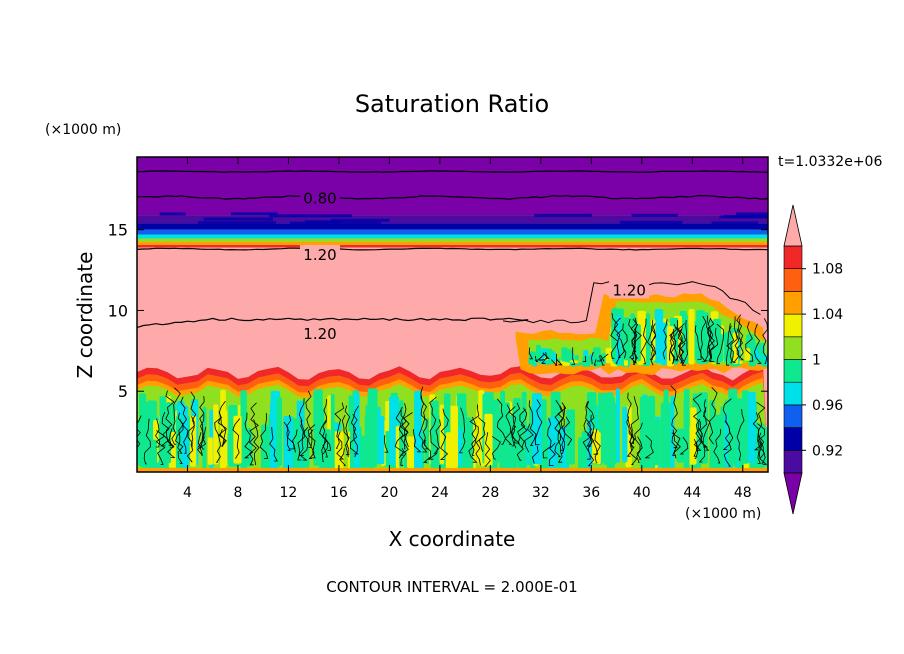 Image resolution: width=904 pixels, height=654 pixels. I want to click on x-tick-label: 28, so click(490, 493).